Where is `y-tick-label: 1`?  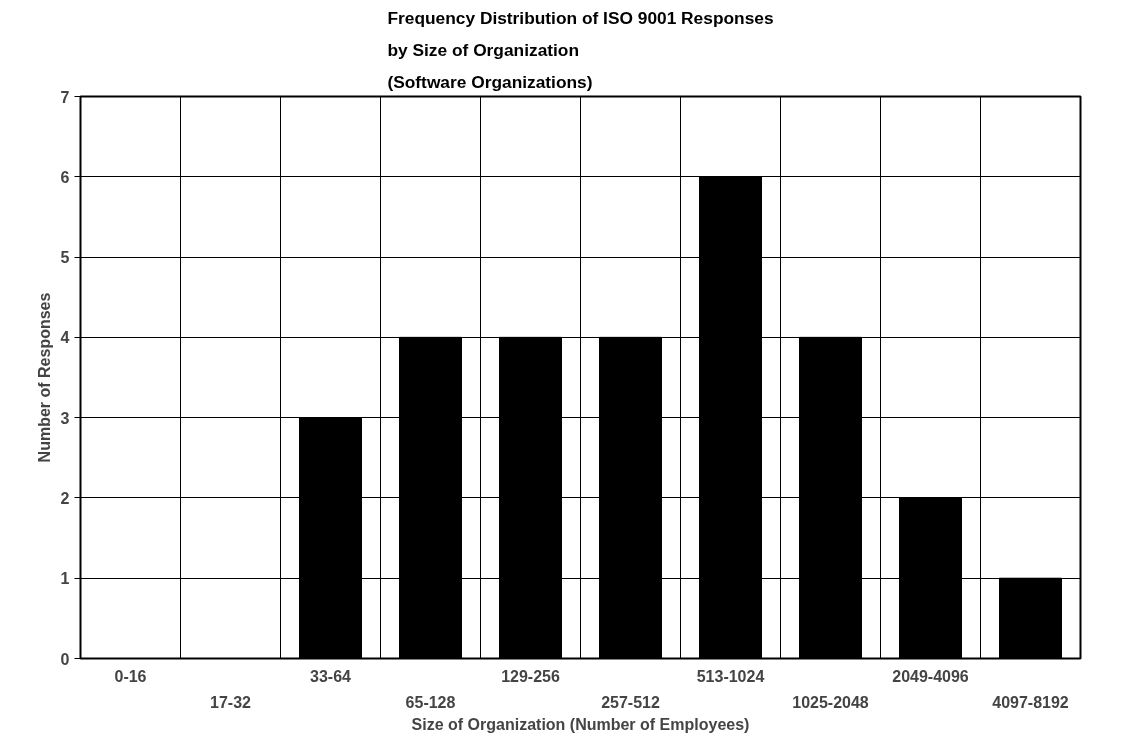 y-tick-label: 1 is located at coordinates (65, 579).